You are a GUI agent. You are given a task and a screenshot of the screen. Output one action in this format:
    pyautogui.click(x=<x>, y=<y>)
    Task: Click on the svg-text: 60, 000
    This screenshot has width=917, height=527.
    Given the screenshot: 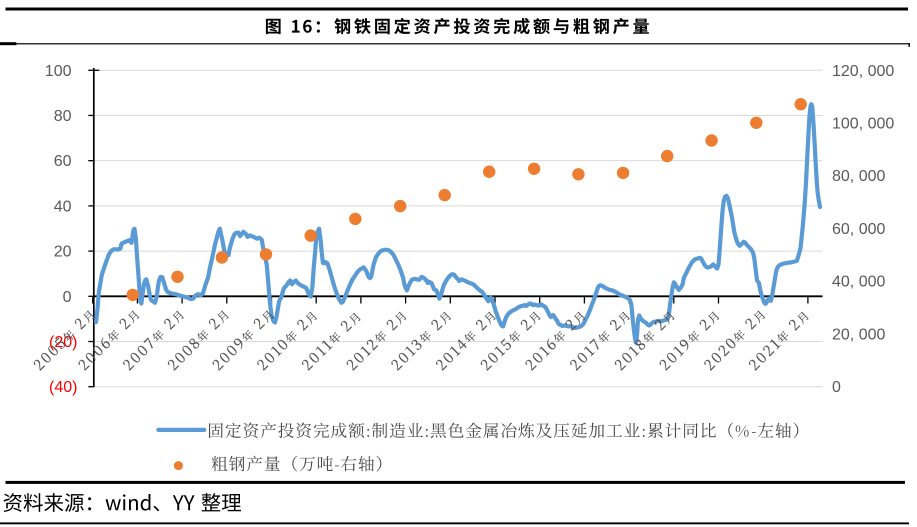 What is the action you would take?
    pyautogui.click(x=858, y=229)
    